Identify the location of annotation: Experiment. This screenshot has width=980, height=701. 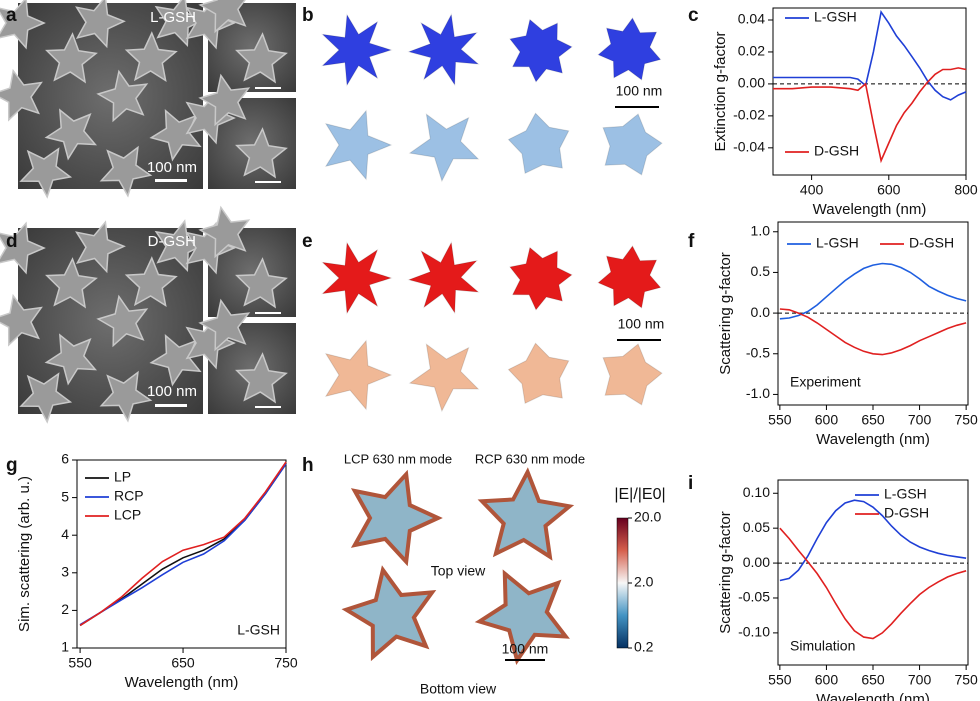
(825, 382).